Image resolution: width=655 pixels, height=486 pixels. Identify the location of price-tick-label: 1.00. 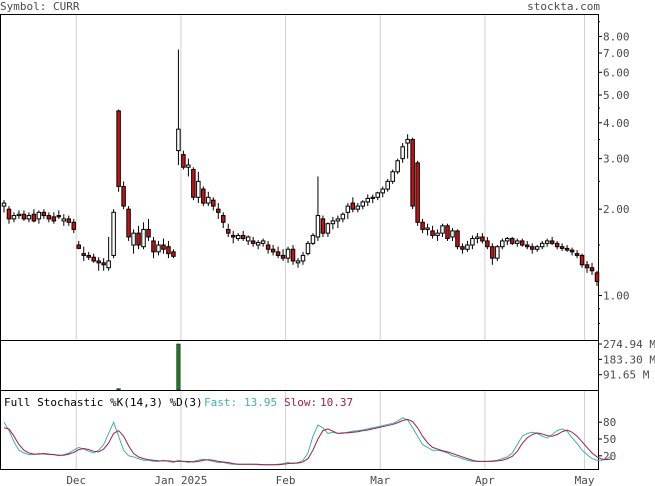
(616, 296).